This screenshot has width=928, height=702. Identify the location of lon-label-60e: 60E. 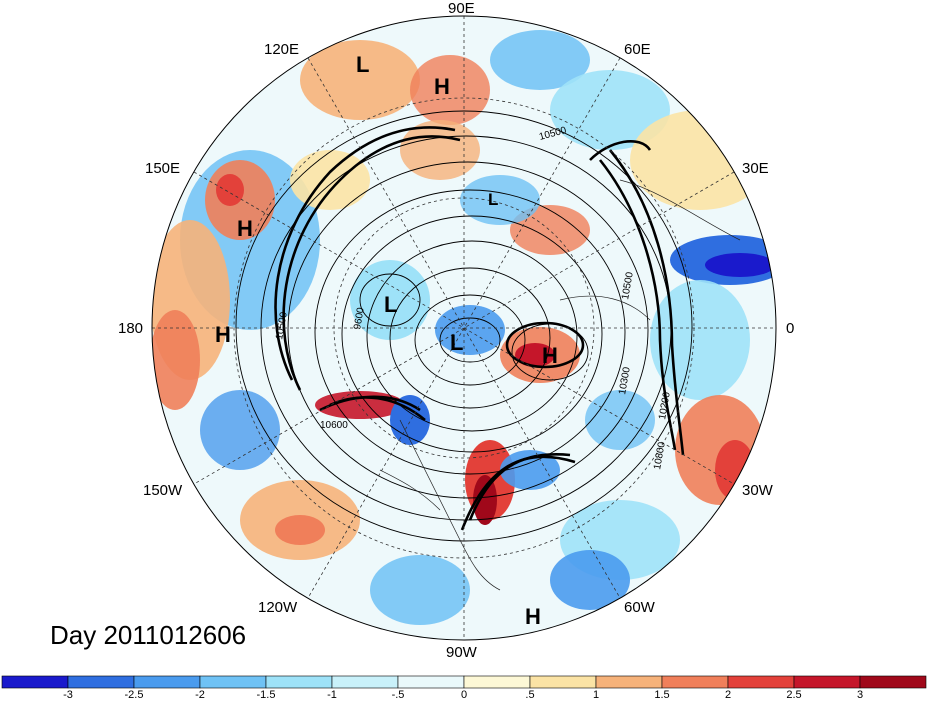
(637, 49).